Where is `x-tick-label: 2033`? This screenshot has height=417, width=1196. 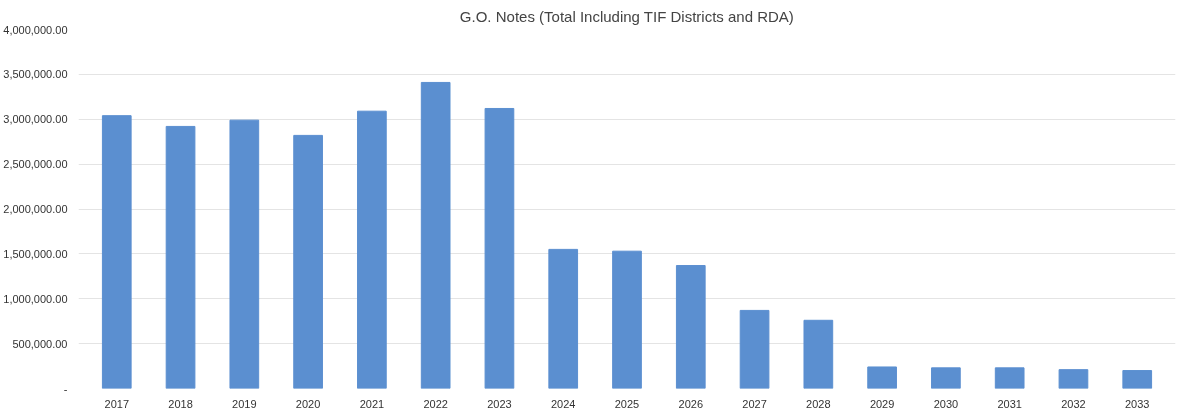
x-tick-label: 2033 is located at coordinates (1137, 403).